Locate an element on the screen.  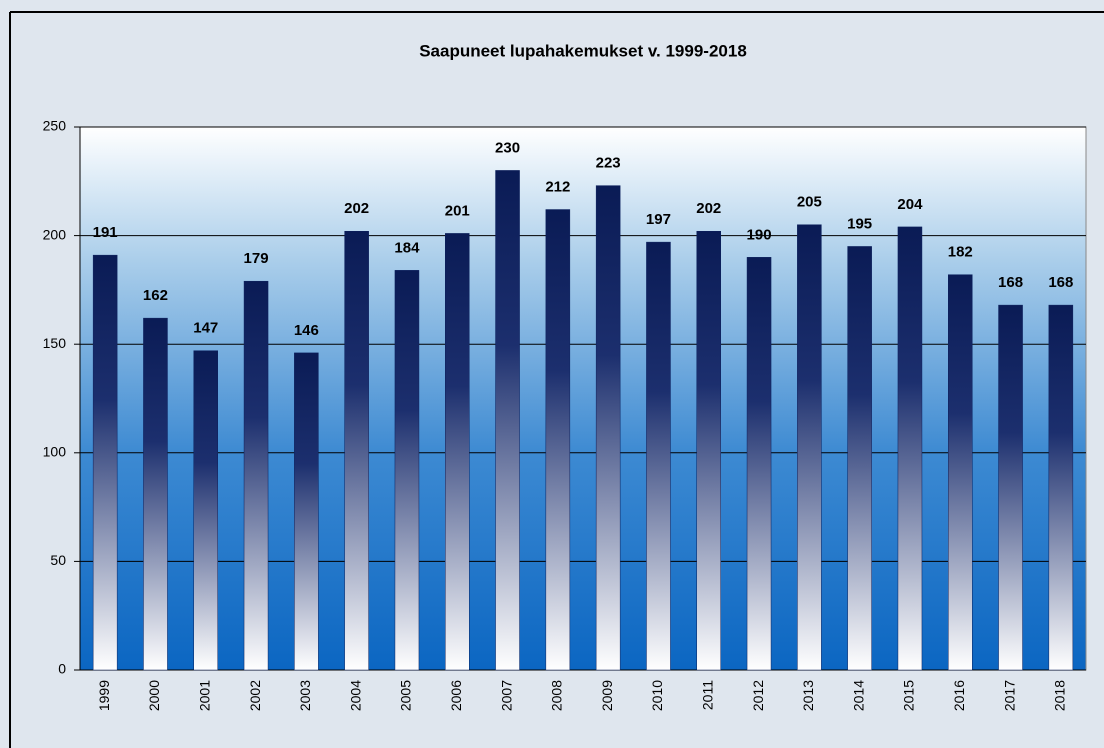
data-label: 212 is located at coordinates (557, 187).